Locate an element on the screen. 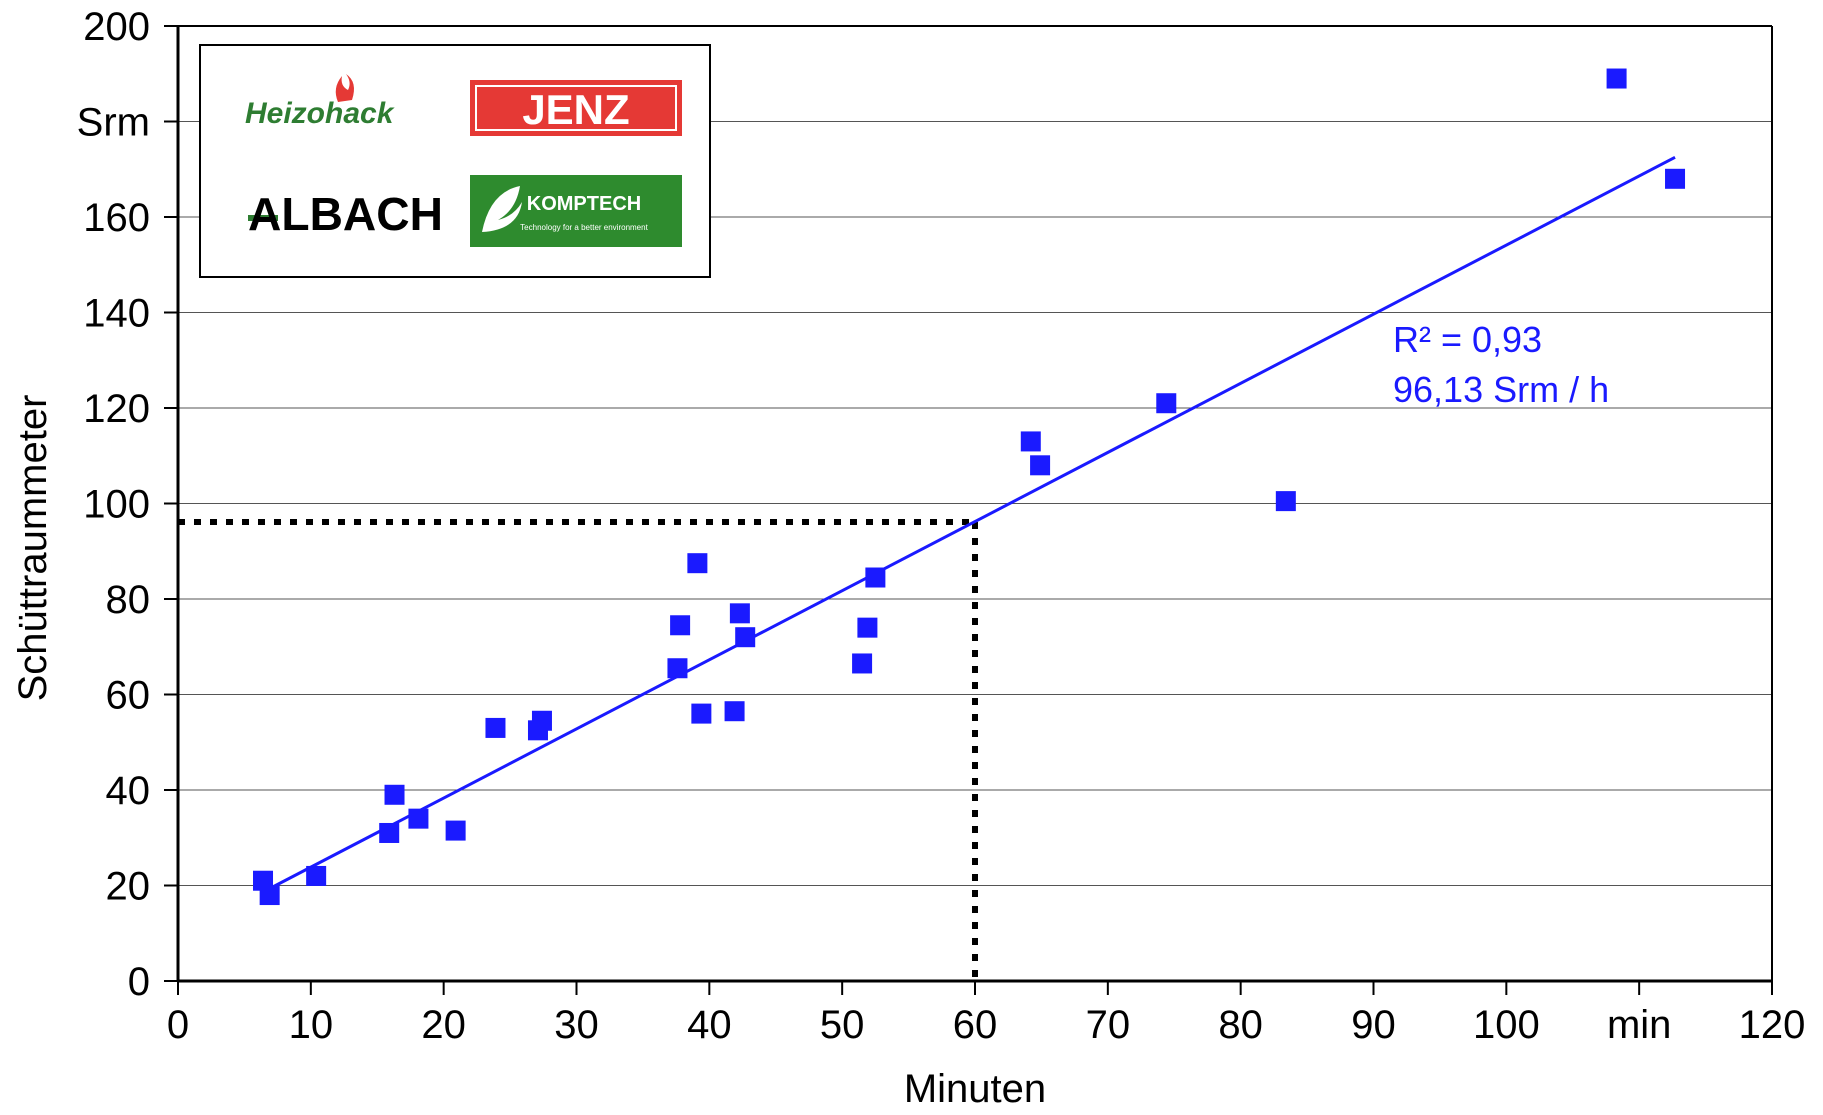 The image size is (1823, 1115). jenz-logo-bg is located at coordinates (576, 108).